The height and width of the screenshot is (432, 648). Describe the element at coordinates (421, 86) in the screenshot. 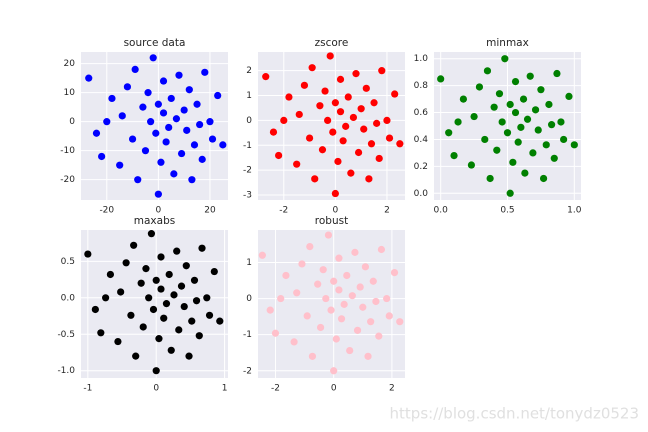

I see `y-tick-label: 0.8` at that location.